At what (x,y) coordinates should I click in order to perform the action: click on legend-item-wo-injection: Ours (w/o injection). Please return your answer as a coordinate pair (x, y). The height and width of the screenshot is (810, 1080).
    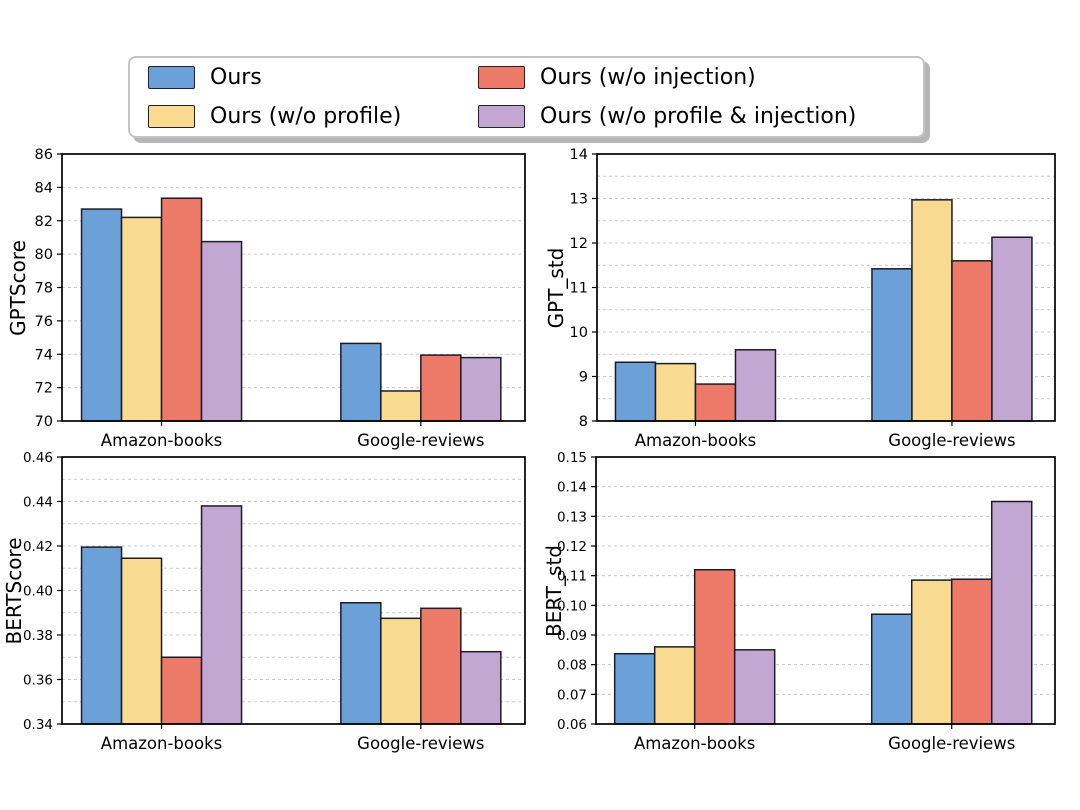
    Looking at the image, I should click on (667, 77).